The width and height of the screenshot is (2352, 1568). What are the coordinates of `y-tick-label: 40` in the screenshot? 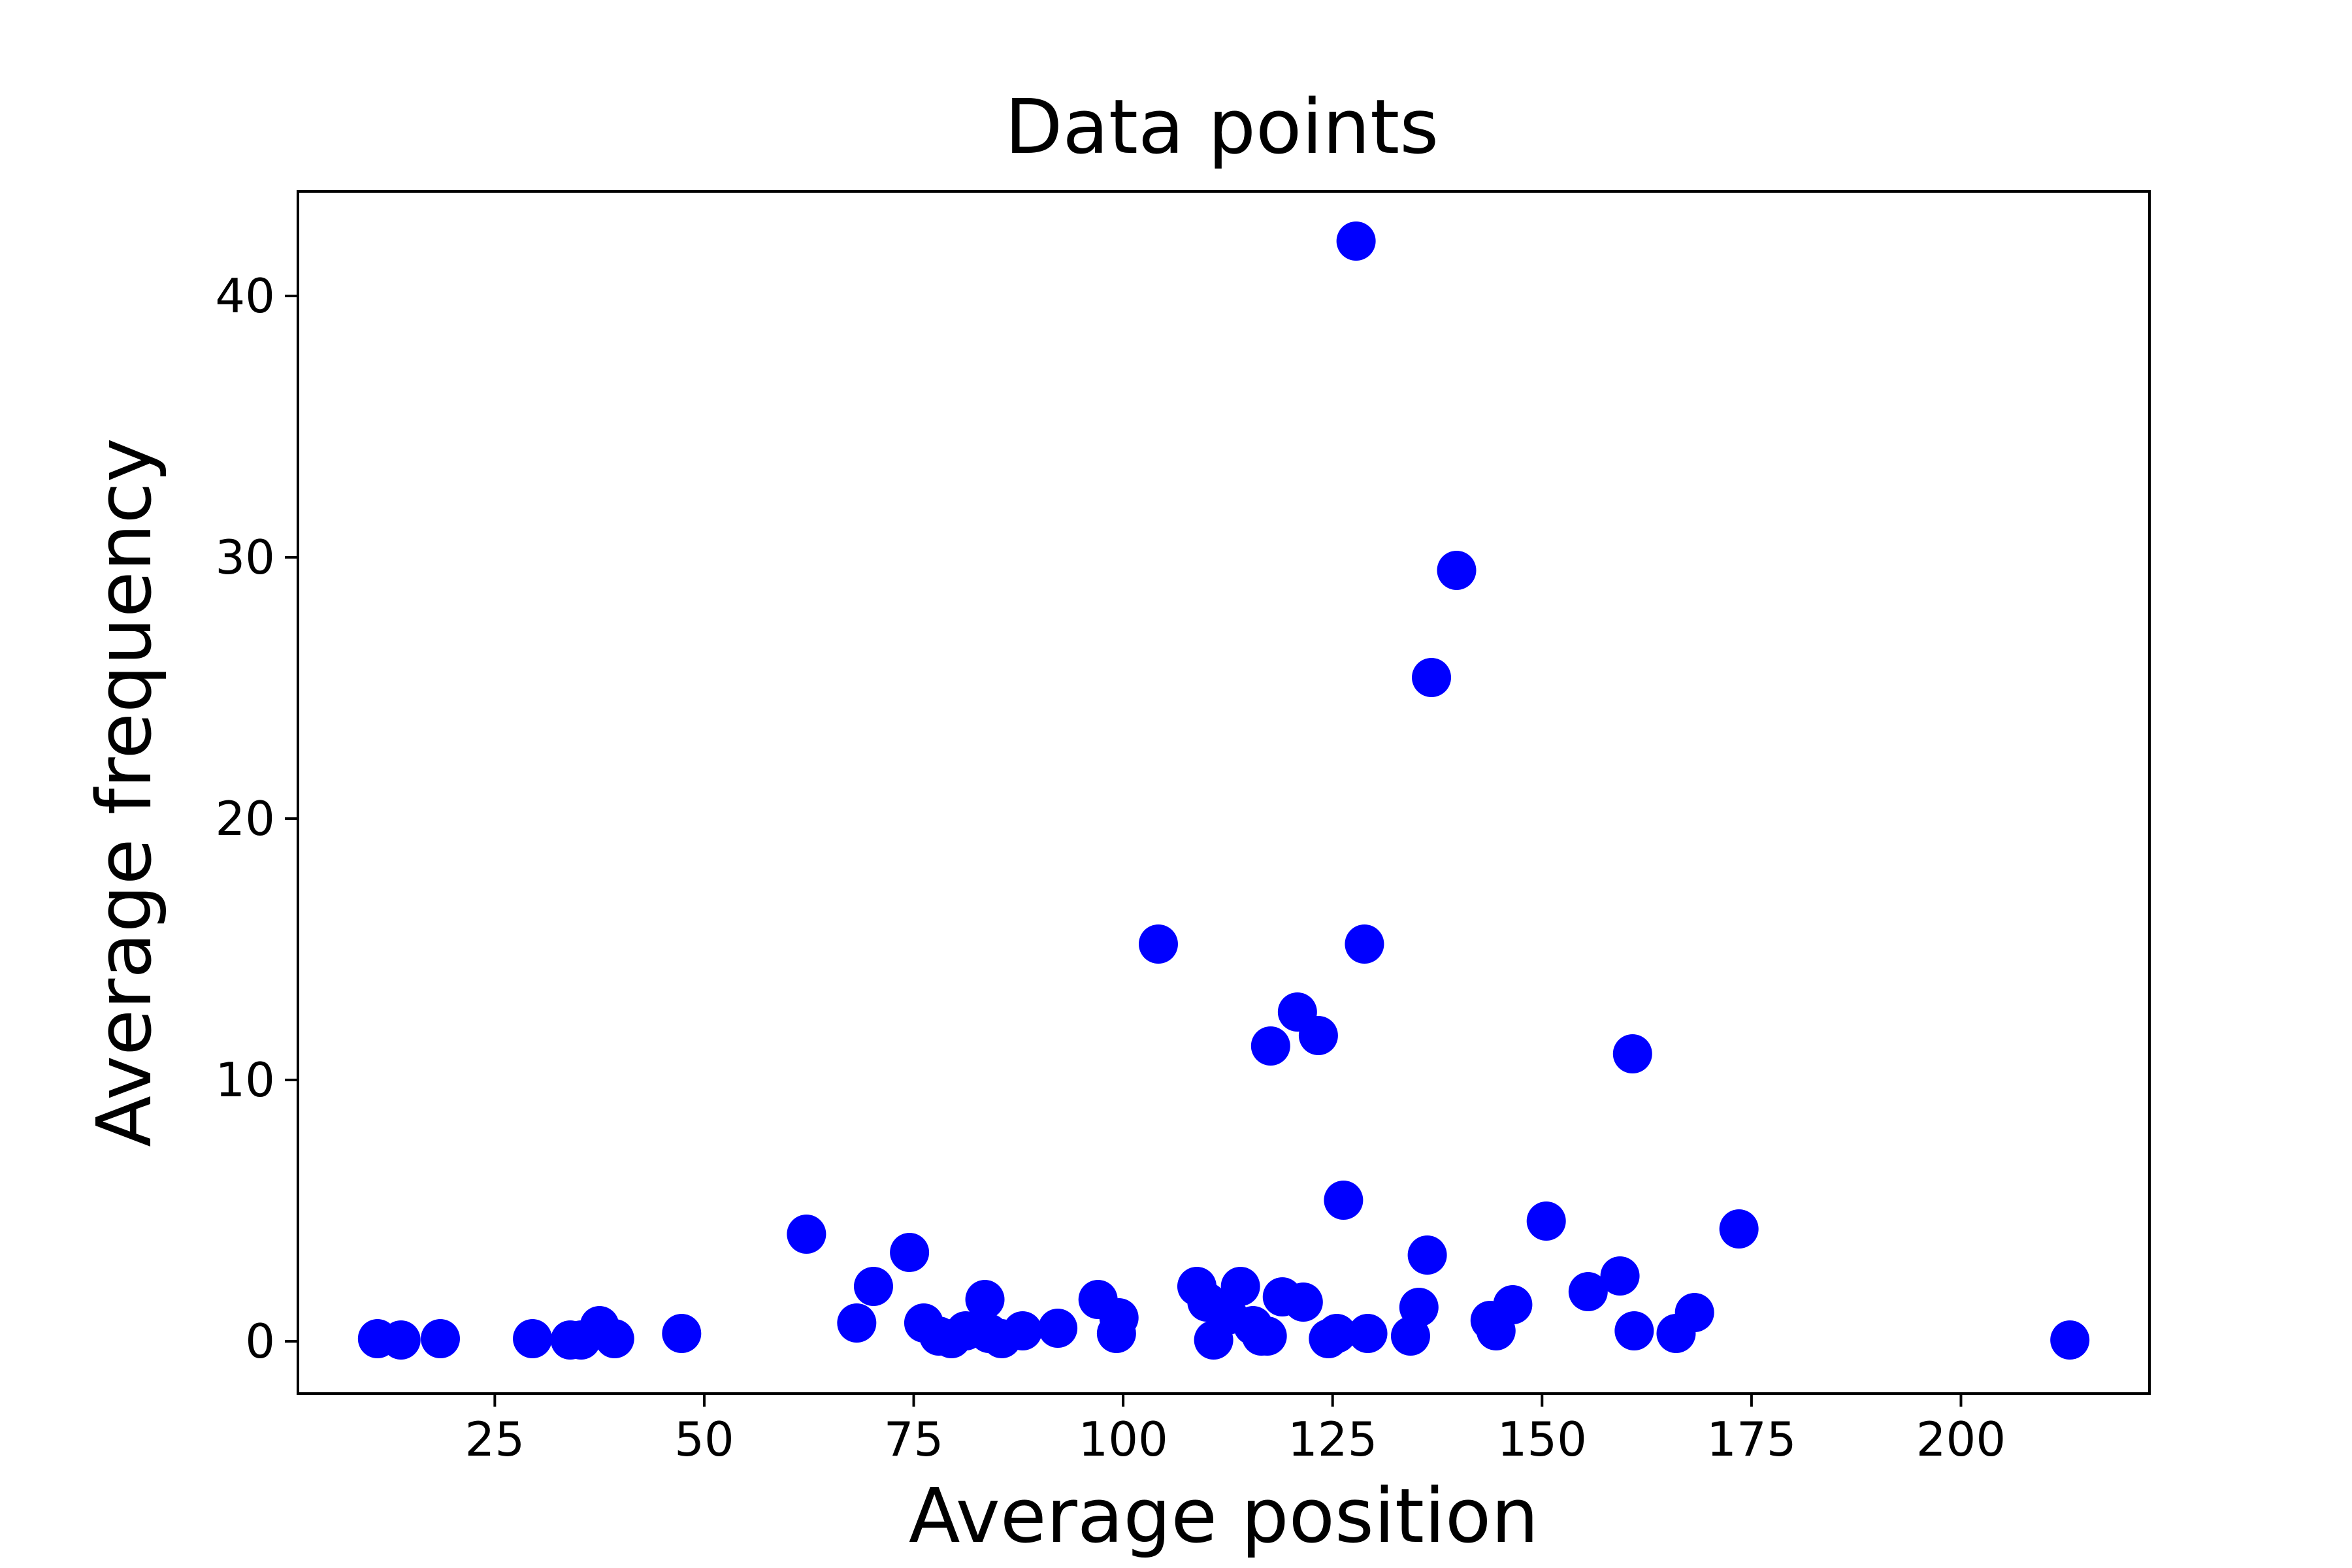 It's located at (245, 296).